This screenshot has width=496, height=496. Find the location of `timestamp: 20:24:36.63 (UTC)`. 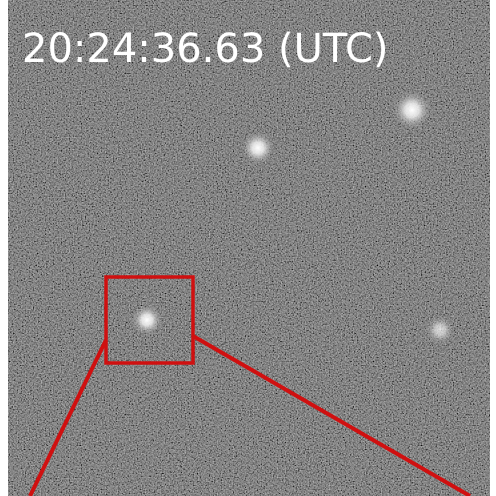

timestamp: 20:24:36.63 (UTC) is located at coordinates (205, 49).